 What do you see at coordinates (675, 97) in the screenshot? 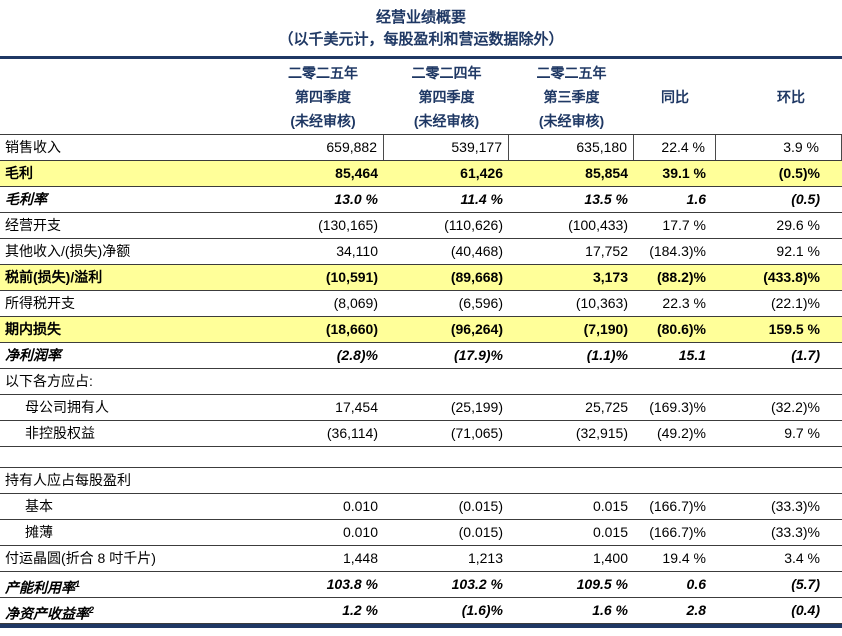
I see `header-line: 同比` at bounding box center [675, 97].